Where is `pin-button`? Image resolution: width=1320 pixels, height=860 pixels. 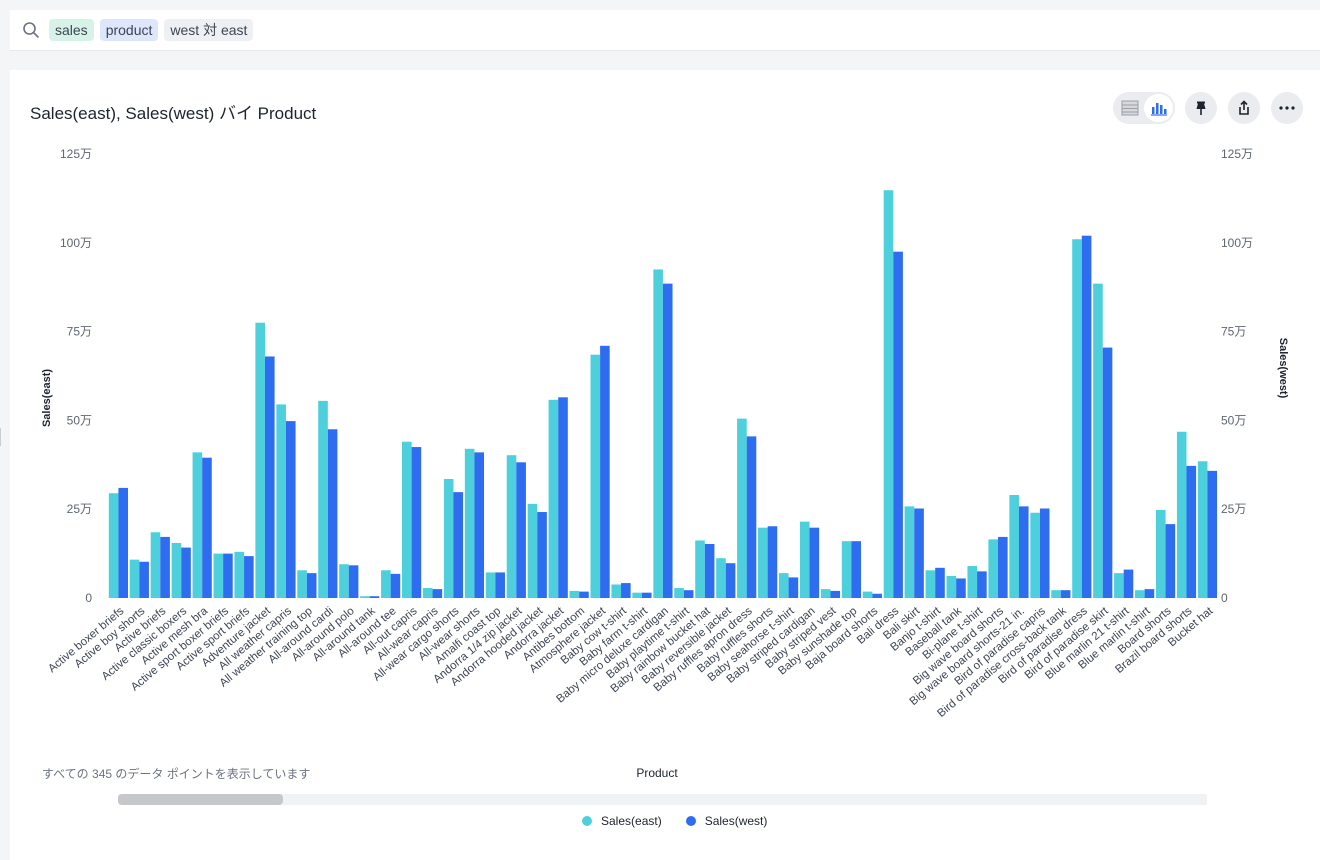 pin-button is located at coordinates (1201, 108).